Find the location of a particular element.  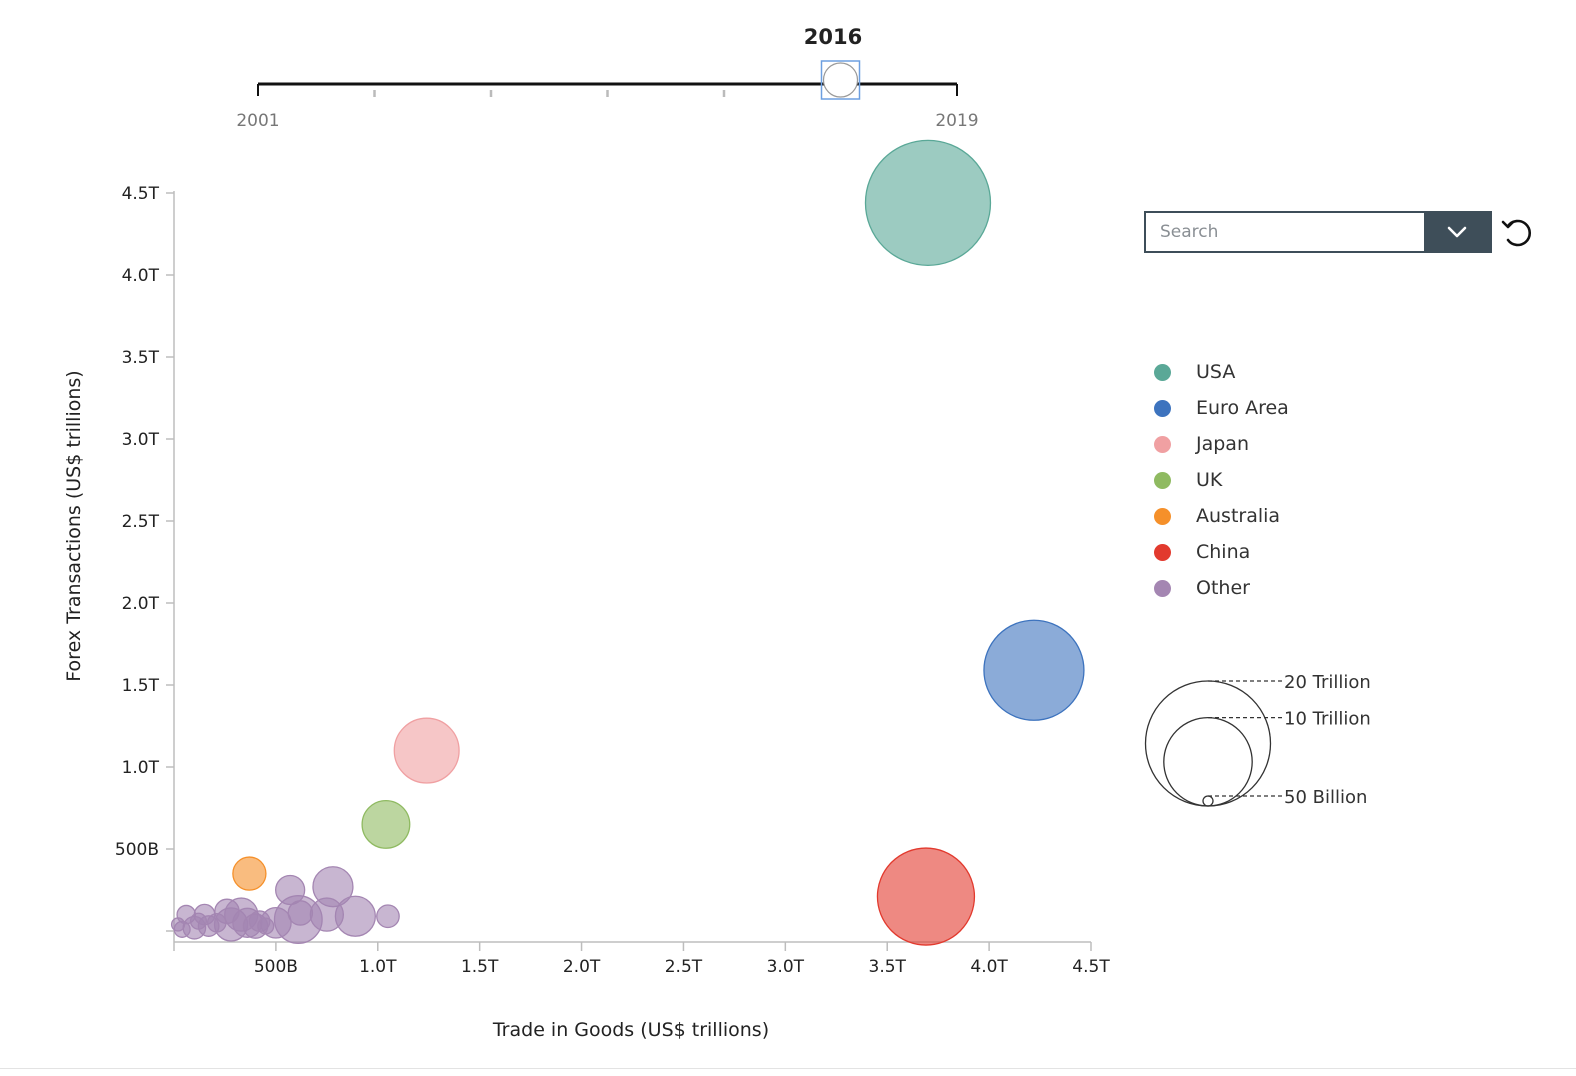

x-tick-label: 1.0T is located at coordinates (378, 967).